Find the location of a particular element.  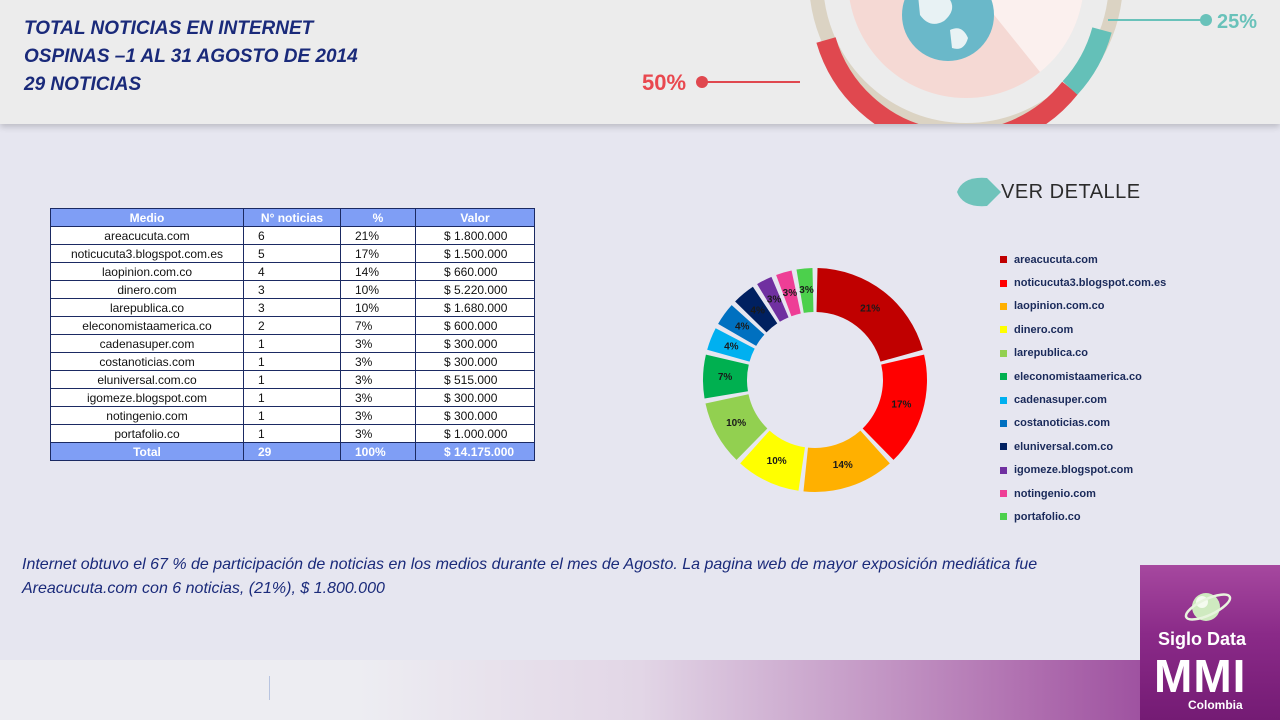

table-header-row: Medio N° noticias % Valor is located at coordinates (292, 217).